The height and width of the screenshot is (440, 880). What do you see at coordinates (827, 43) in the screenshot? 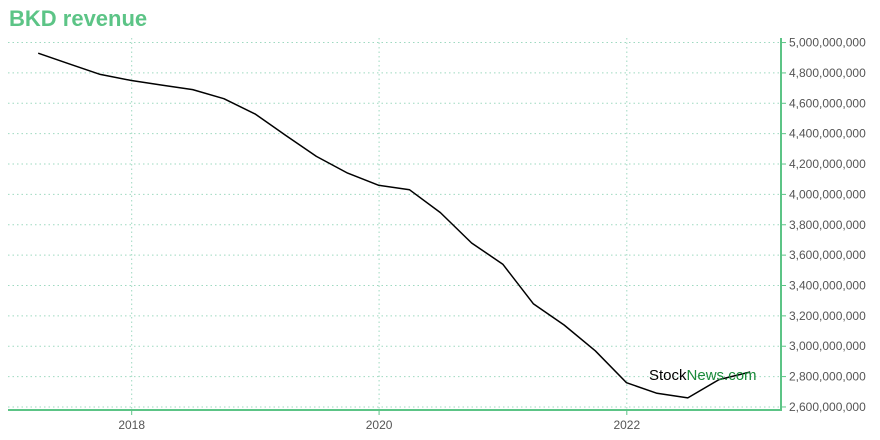
I see `y-tick-label: 5,000,000,000` at bounding box center [827, 43].